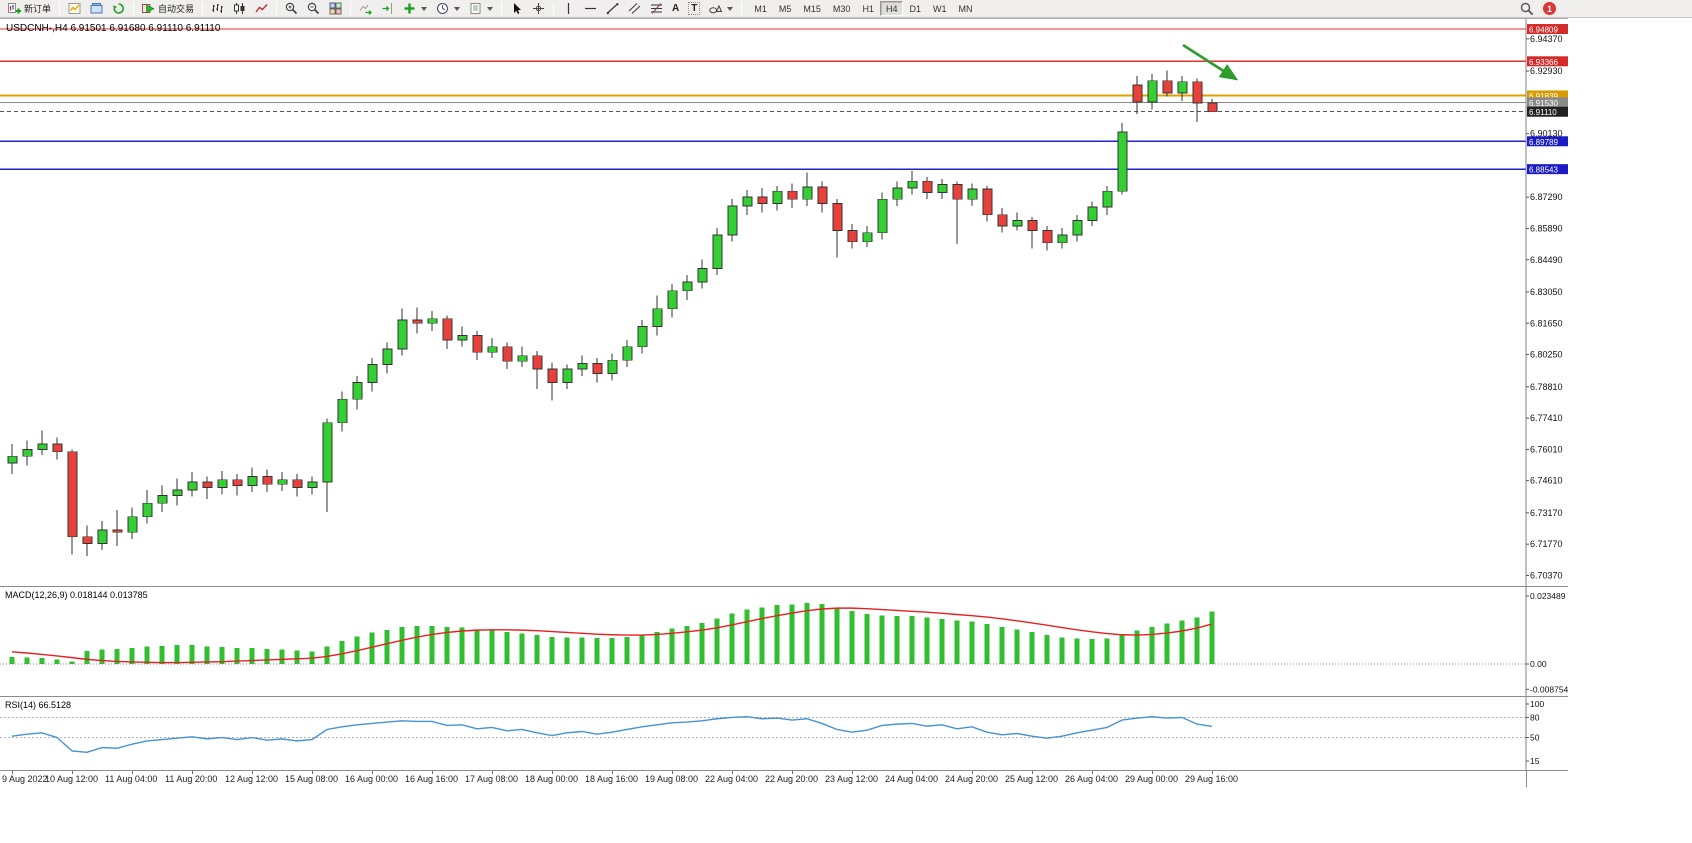  I want to click on time-axis-label: 19 Aug 08:00, so click(672, 779).